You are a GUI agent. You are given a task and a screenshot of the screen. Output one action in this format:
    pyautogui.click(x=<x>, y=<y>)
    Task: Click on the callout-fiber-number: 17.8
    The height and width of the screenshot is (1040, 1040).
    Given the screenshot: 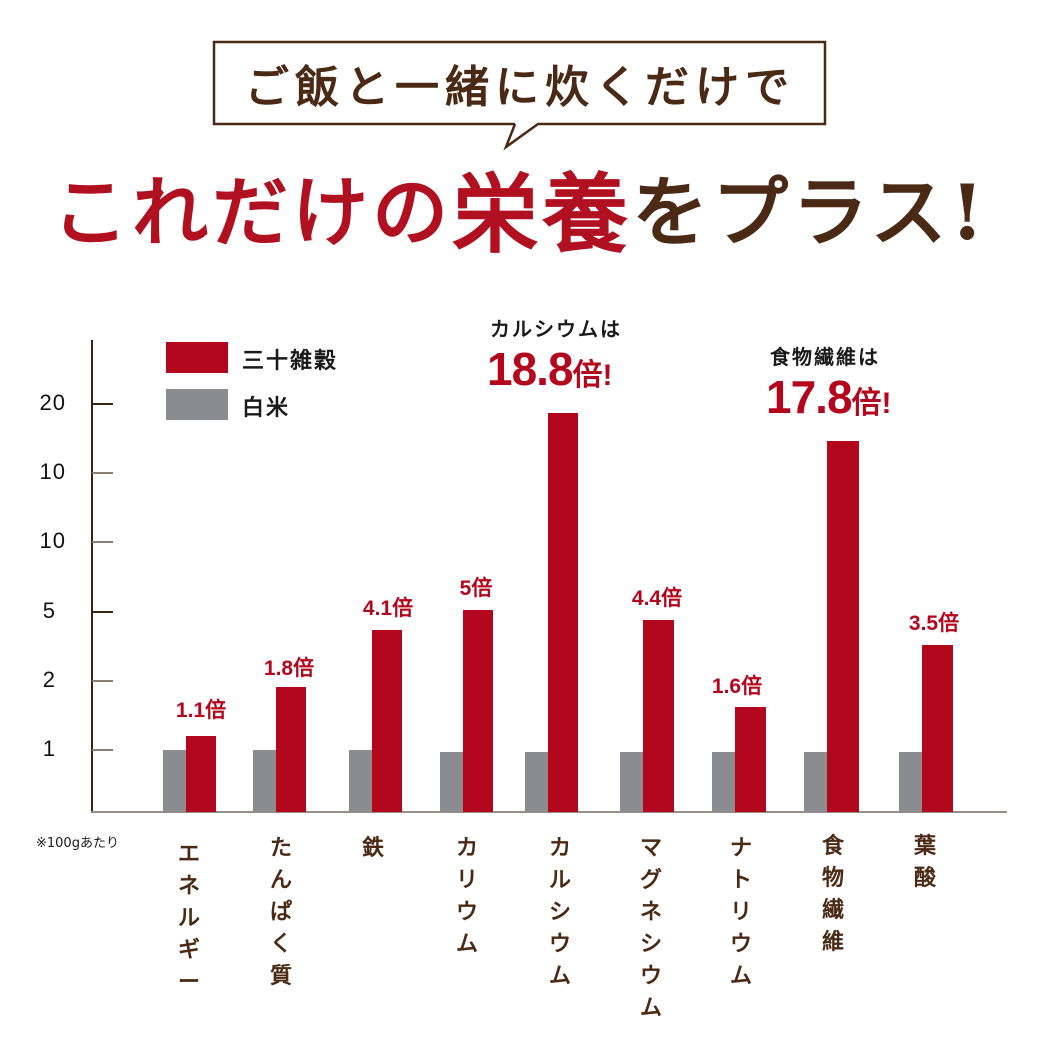 What is the action you would take?
    pyautogui.click(x=809, y=397)
    